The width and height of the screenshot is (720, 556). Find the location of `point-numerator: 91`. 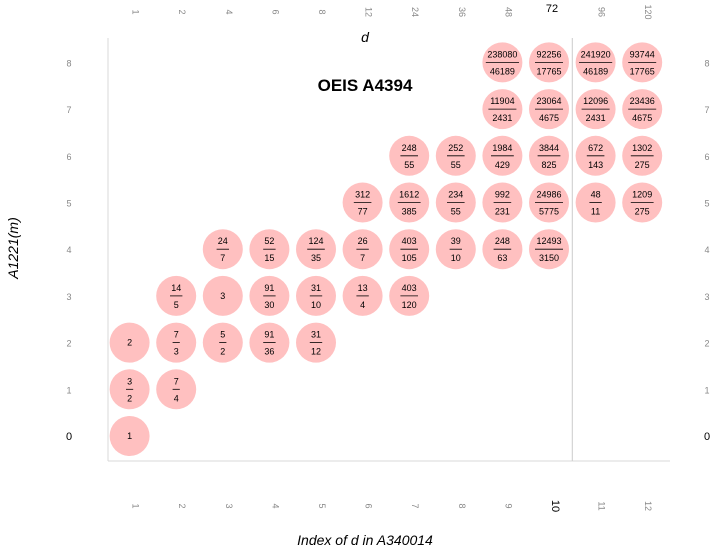

point-numerator: 91 is located at coordinates (269, 288).